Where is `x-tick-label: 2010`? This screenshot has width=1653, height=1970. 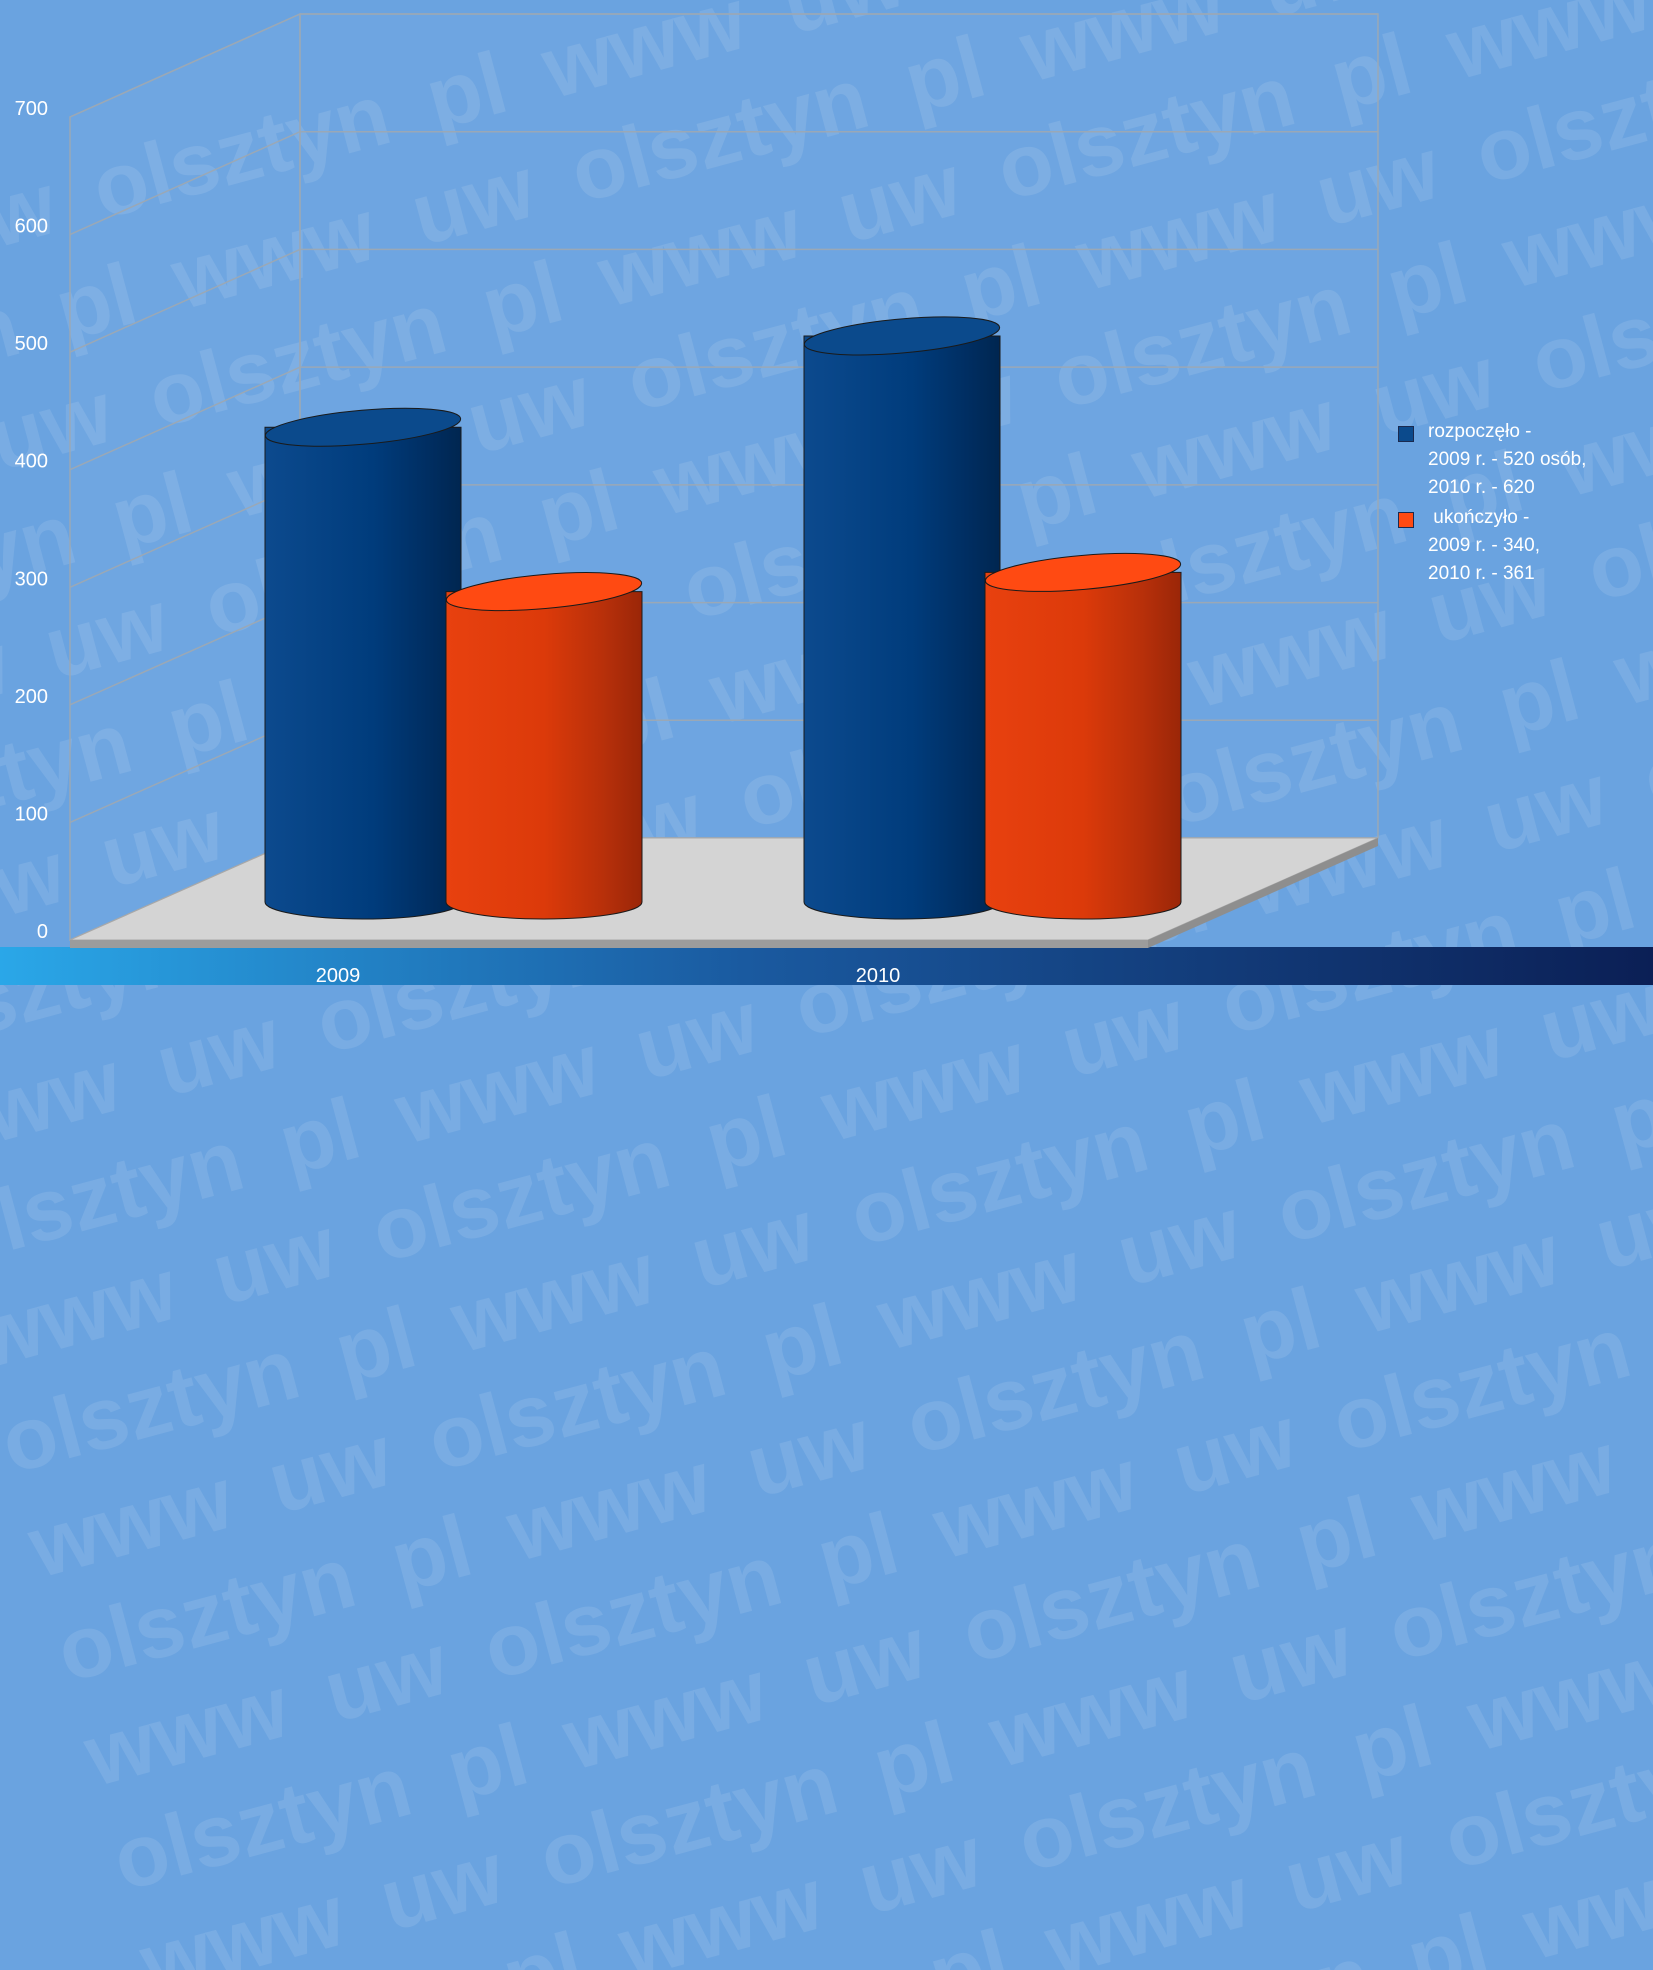
x-tick-label: 2010 is located at coordinates (878, 975).